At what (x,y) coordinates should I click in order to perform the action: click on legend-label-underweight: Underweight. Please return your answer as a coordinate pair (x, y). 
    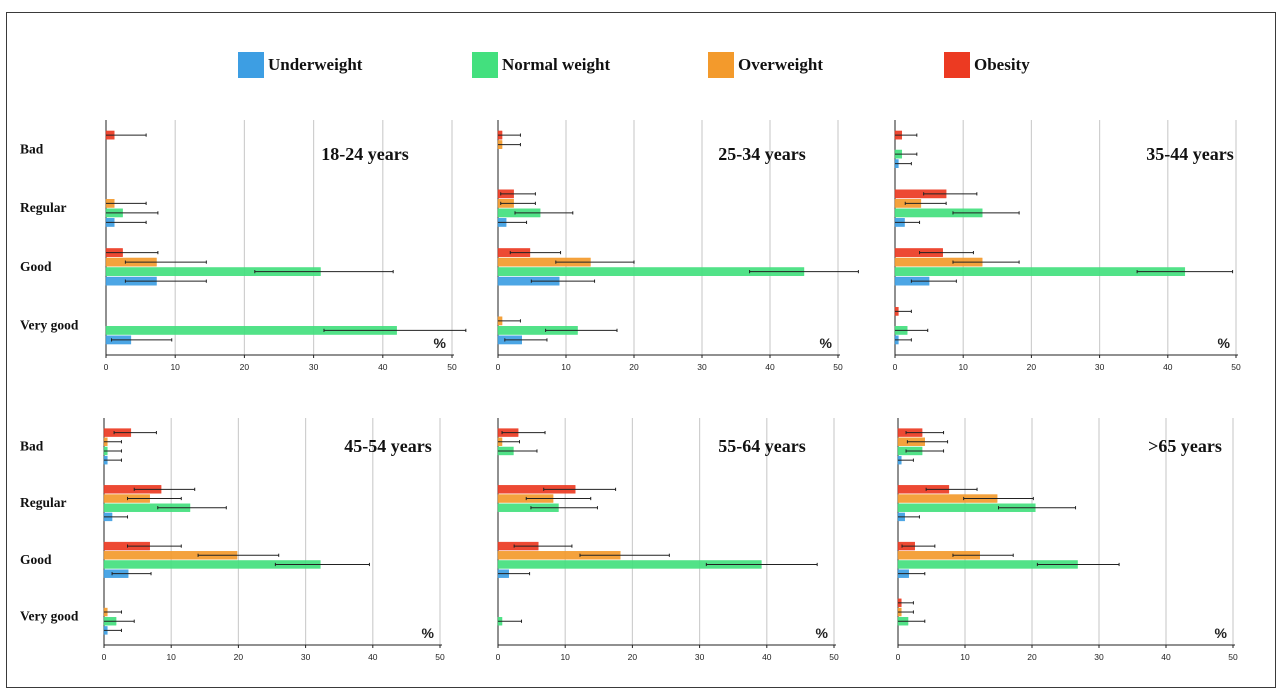
    Looking at the image, I should click on (315, 64).